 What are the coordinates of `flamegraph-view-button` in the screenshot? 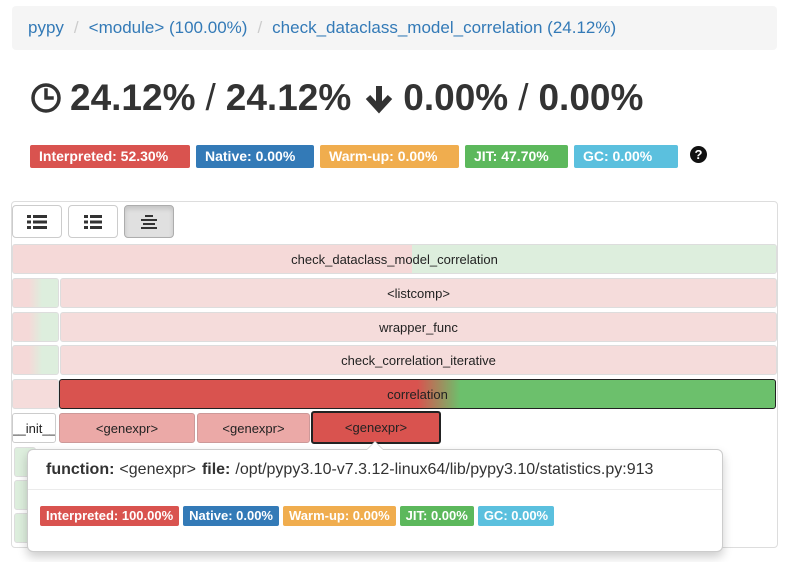 It's located at (149, 221).